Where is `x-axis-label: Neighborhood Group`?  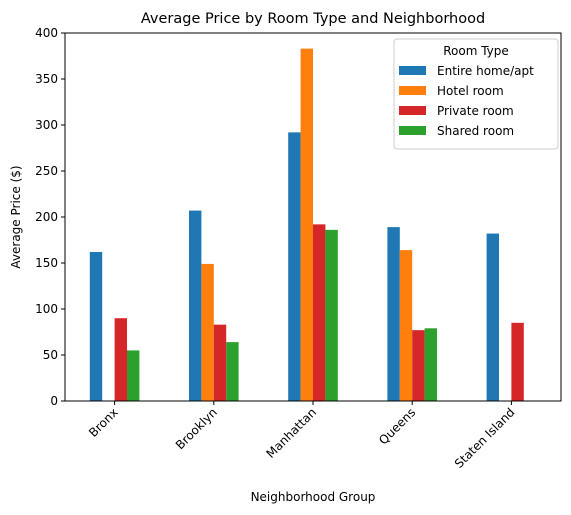
x-axis-label: Neighborhood Group is located at coordinates (313, 497).